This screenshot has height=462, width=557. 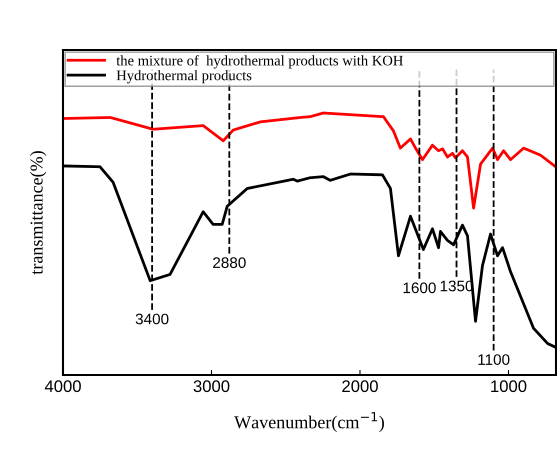 What do you see at coordinates (259, 62) in the screenshot?
I see `legend-label: the mixture of hydrothermal products with KOH` at bounding box center [259, 62].